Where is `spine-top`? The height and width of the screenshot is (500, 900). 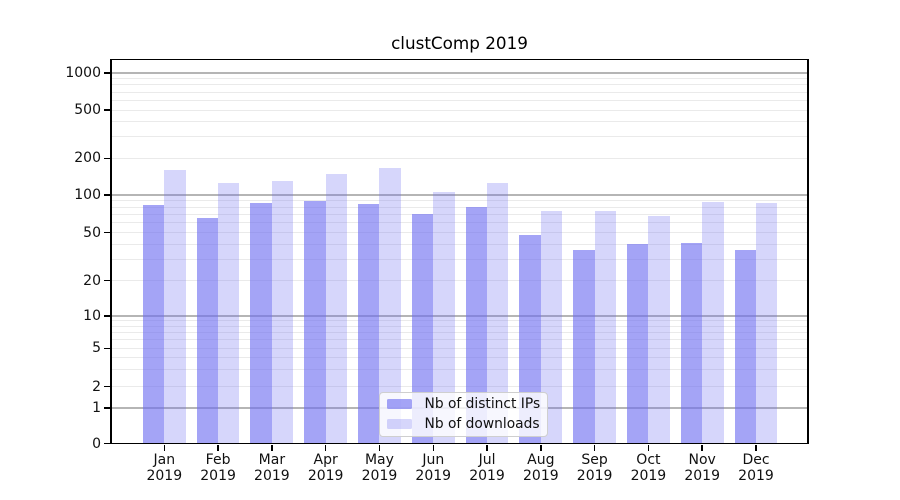 spine-top is located at coordinates (459, 59).